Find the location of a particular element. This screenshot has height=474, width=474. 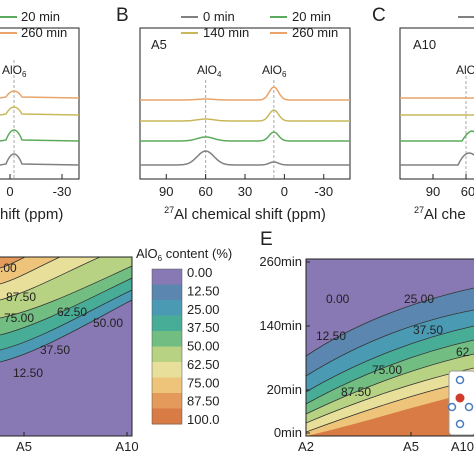

panel-b-label-alo6: AlO6 is located at coordinates (274, 71).